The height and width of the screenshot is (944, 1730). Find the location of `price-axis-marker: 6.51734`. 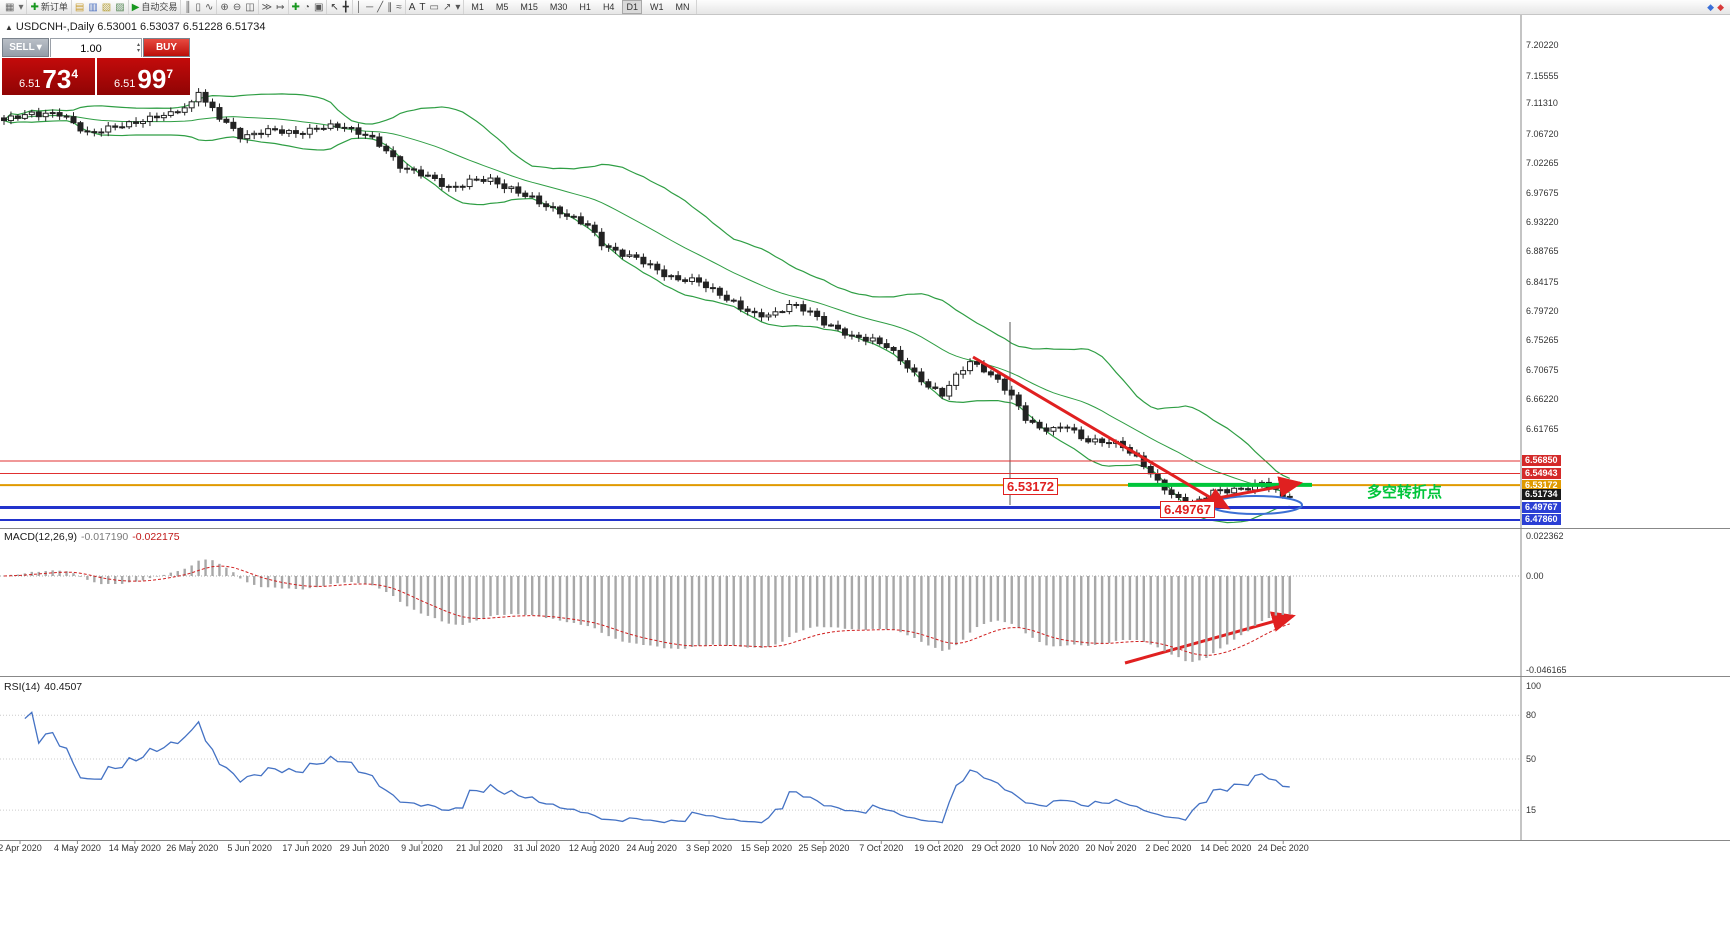

price-axis-marker: 6.51734 is located at coordinates (1541, 495).